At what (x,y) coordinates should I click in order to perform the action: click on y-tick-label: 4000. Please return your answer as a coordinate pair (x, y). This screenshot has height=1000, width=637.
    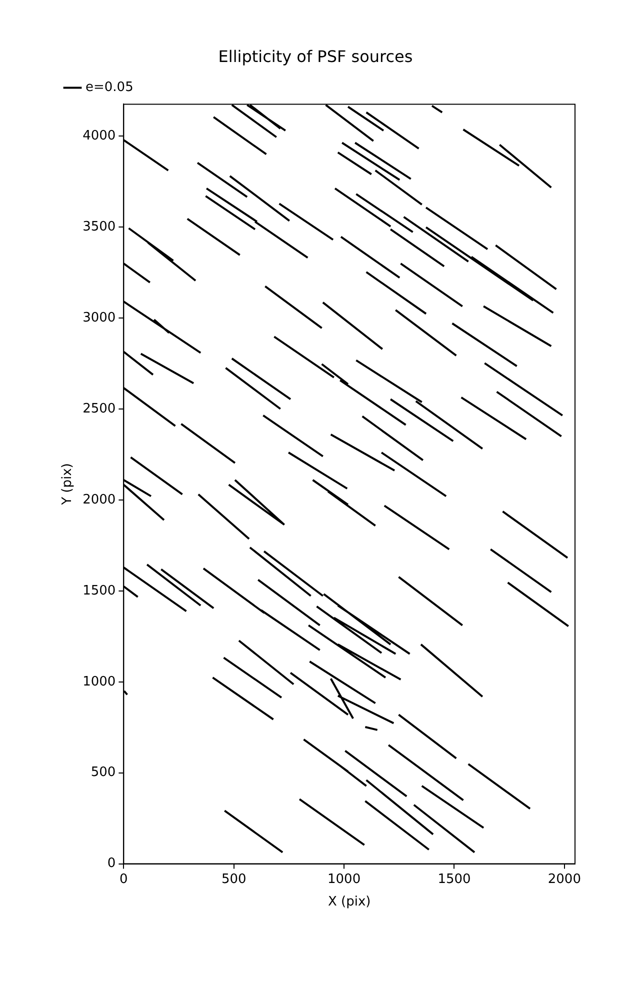
    Looking at the image, I should click on (99, 136).